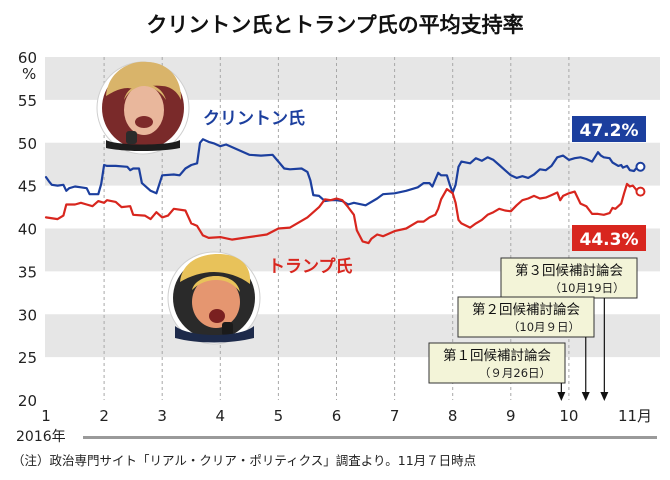 The image size is (670, 480). Describe the element at coordinates (515, 373) in the screenshot. I see `debate-date: （９月26日）` at that location.